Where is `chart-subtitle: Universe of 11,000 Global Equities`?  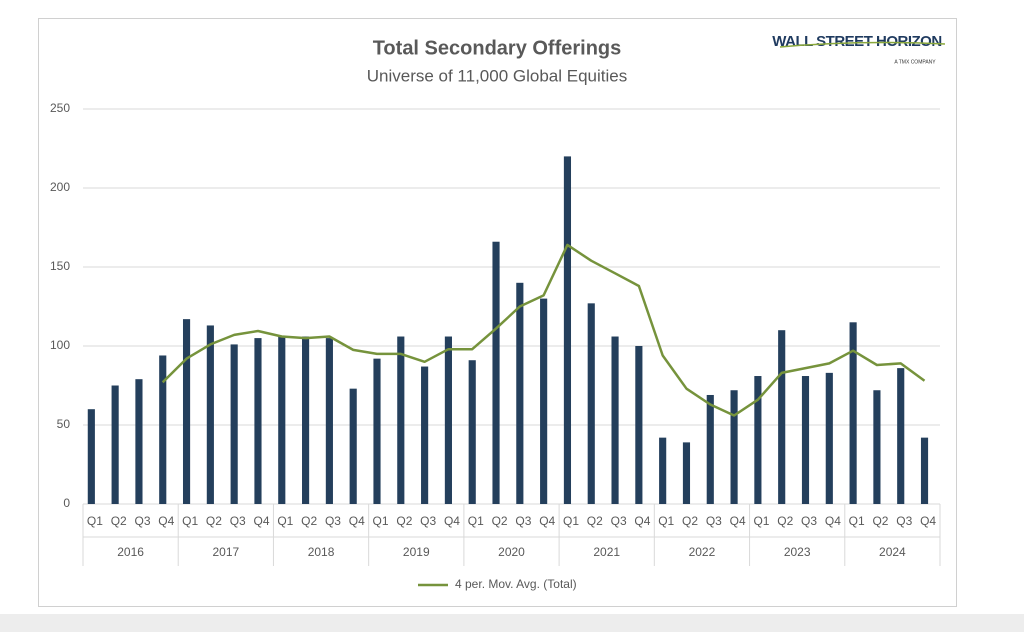 chart-subtitle: Universe of 11,000 Global Equities is located at coordinates (497, 75).